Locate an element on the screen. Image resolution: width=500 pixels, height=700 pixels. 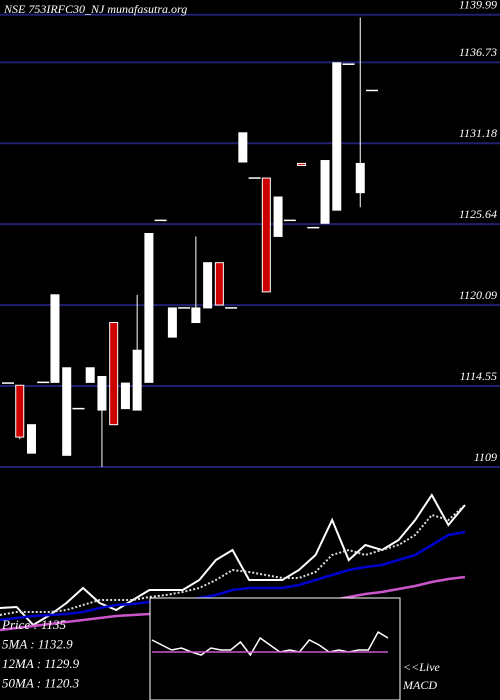
macd-label: MACD is located at coordinates (419, 685).